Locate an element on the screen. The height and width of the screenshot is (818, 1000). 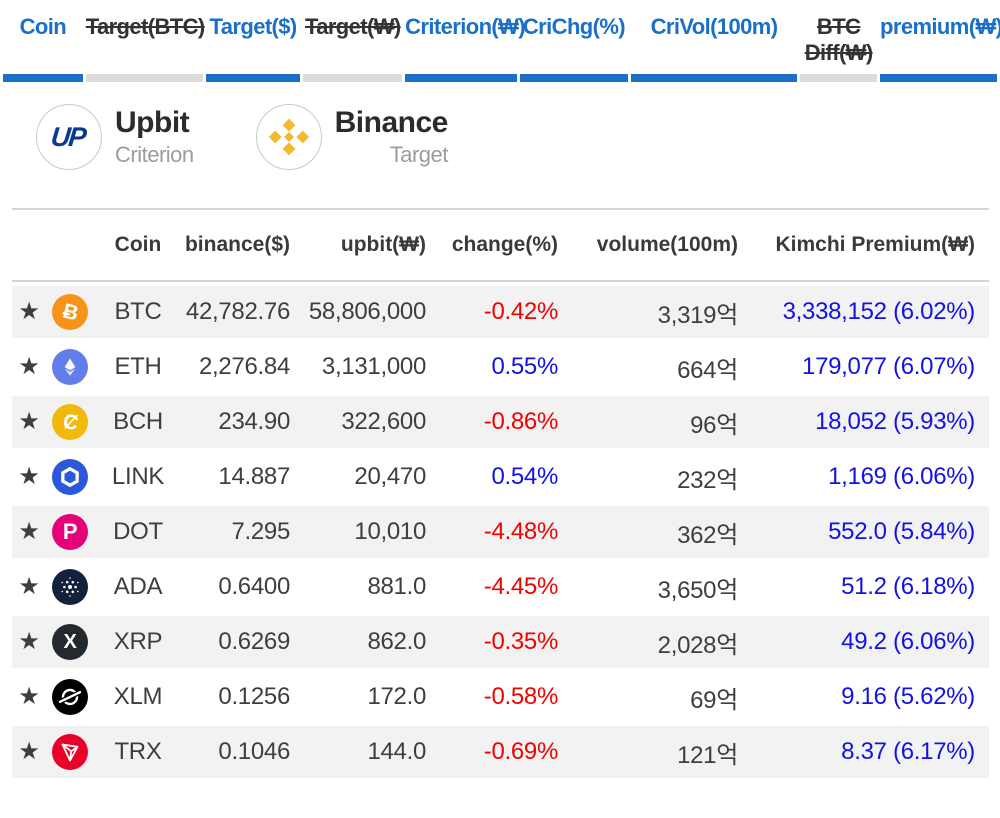
upbit-price: 3,131,000 is located at coordinates (373, 366).